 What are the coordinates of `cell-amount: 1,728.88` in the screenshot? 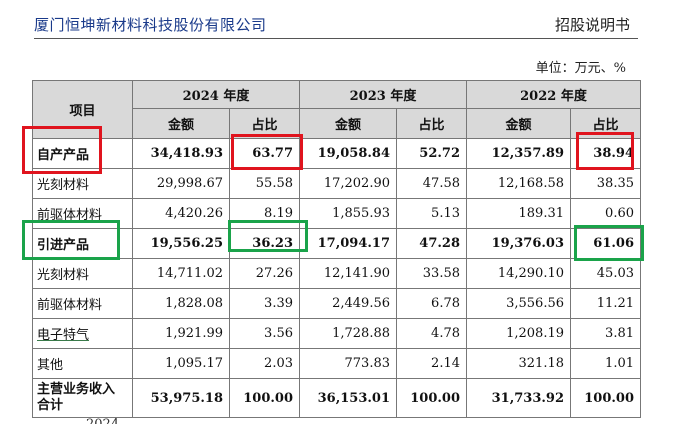 It's located at (348, 333).